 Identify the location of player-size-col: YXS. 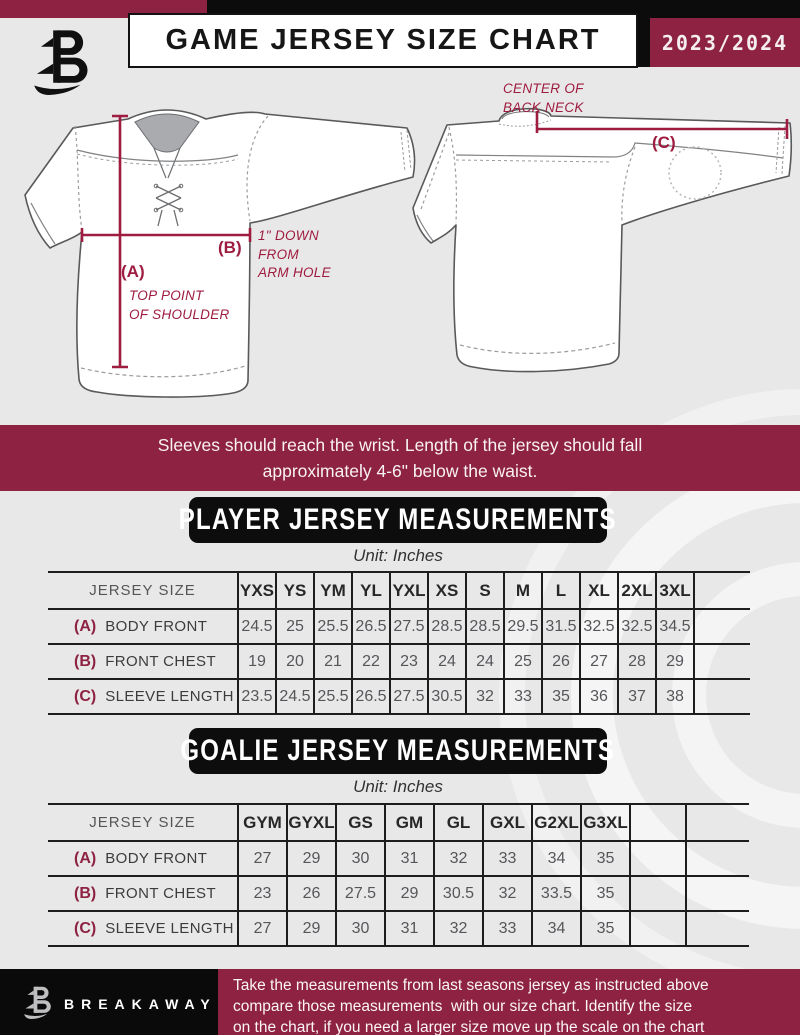
(257, 590).